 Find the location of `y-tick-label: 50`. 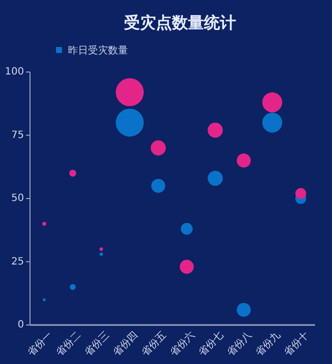

y-tick-label: 50 is located at coordinates (17, 198).